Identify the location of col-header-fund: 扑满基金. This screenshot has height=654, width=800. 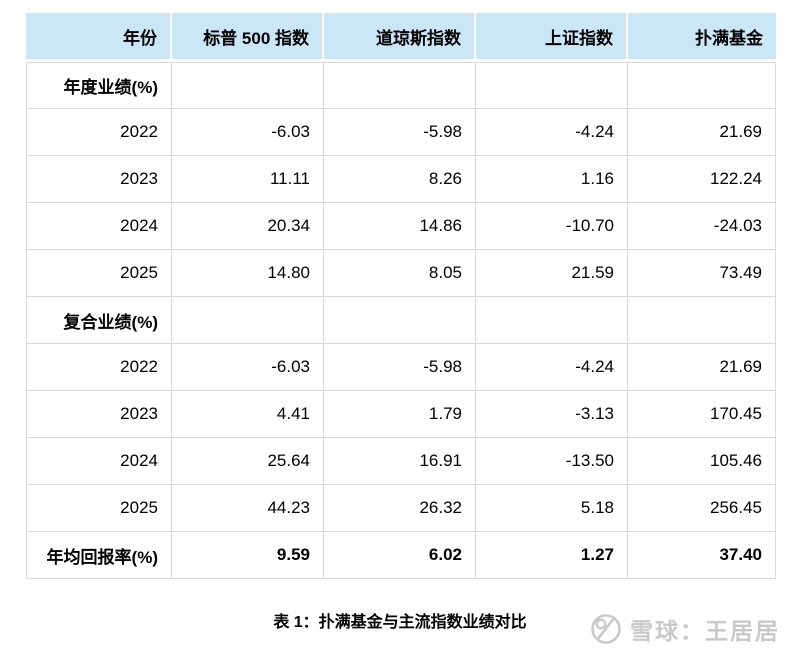
(702, 37).